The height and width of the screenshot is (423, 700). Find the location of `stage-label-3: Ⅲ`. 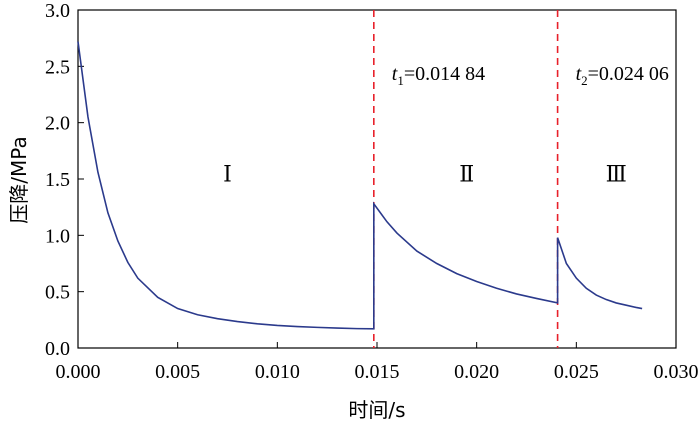

stage-label-3: Ⅲ is located at coordinates (616, 173).